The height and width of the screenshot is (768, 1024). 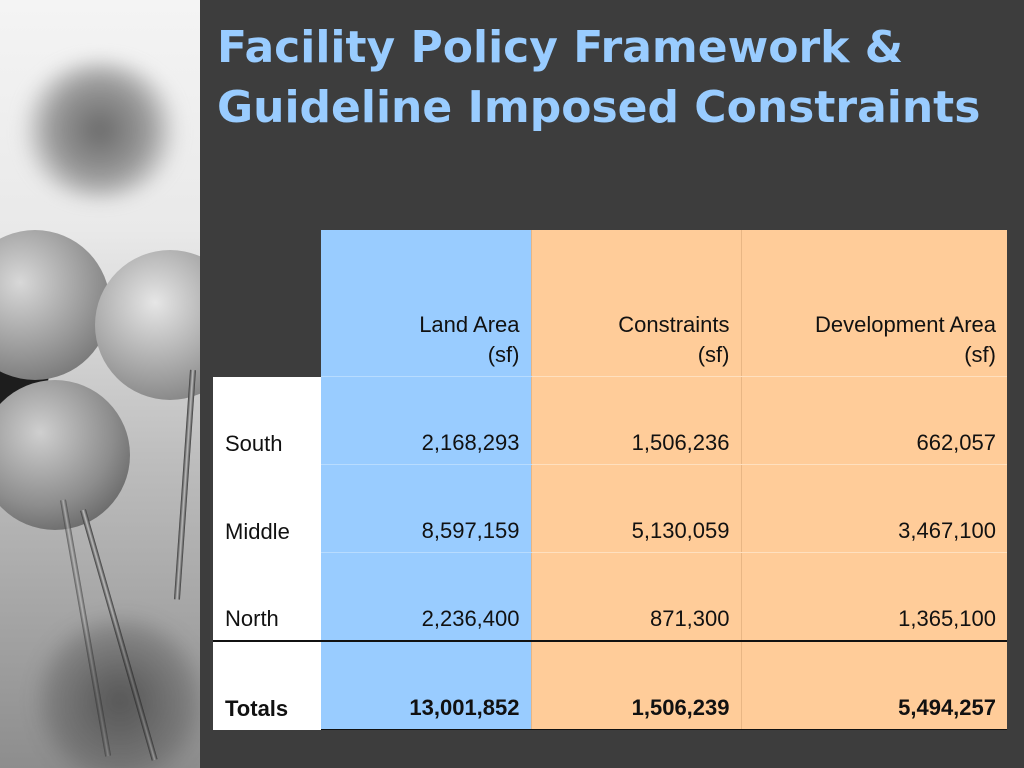 I want to click on development-area-cell: 662,057, so click(x=873, y=420).